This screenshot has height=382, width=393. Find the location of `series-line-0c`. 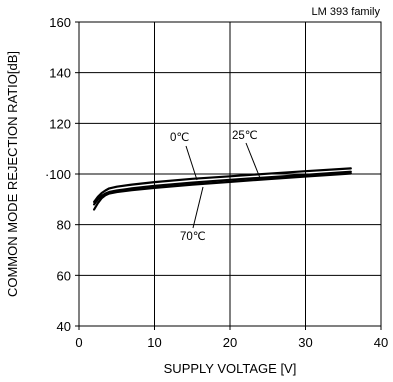

series-line-0c is located at coordinates (222, 185).